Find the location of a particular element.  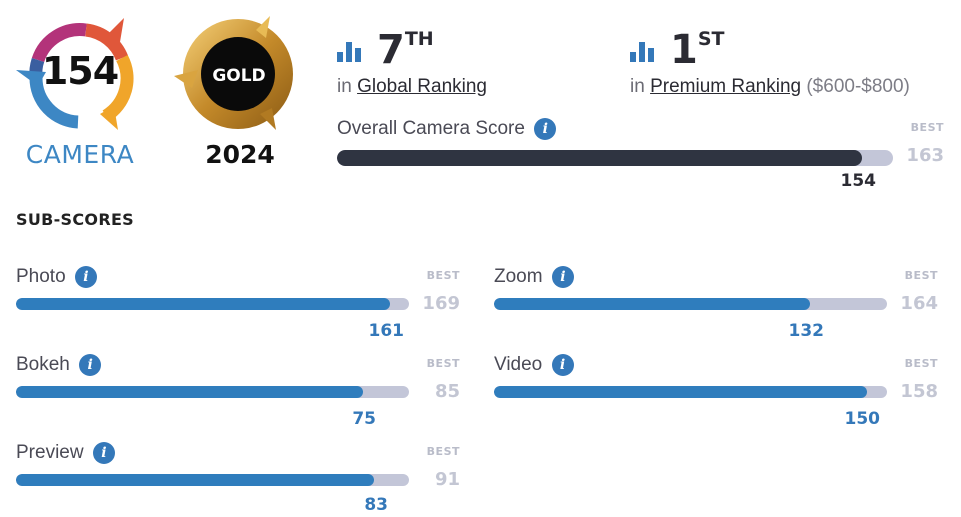

camera-category-label: CAMERA is located at coordinates (80, 154).